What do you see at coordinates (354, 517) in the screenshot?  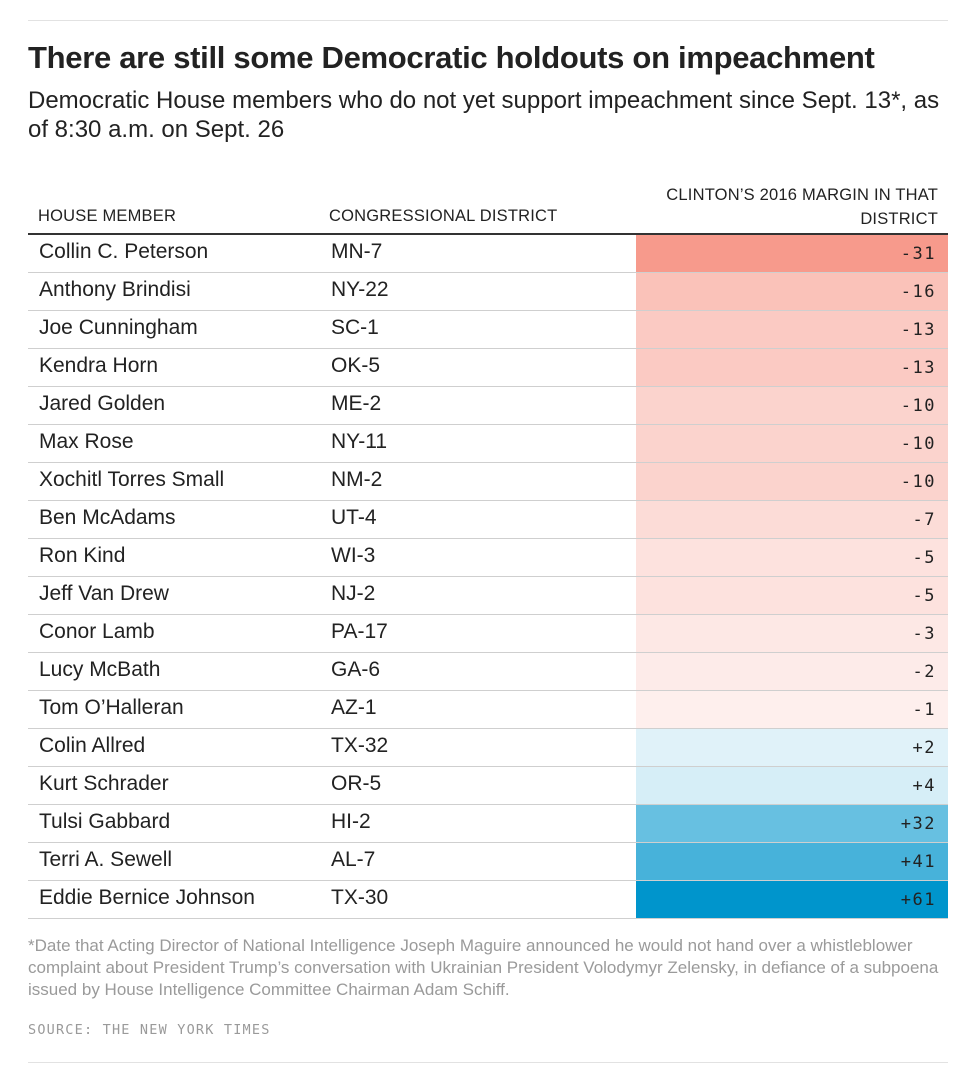 I see `district-code: UT-4` at bounding box center [354, 517].